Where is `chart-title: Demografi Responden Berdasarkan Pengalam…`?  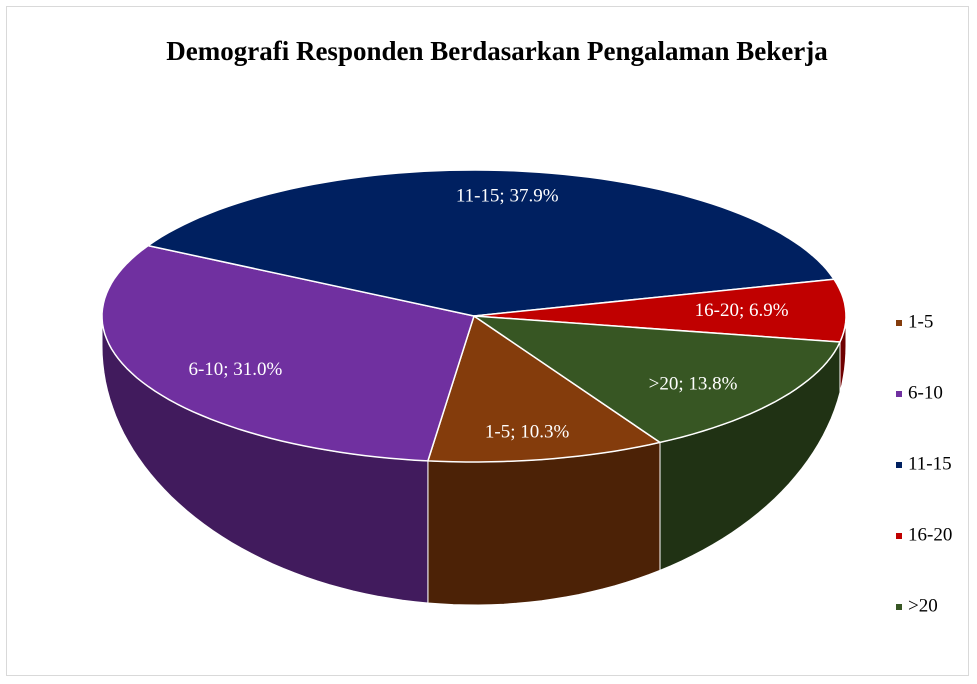
chart-title: Demografi Responden Berdasarkan Pengalam… is located at coordinates (497, 51).